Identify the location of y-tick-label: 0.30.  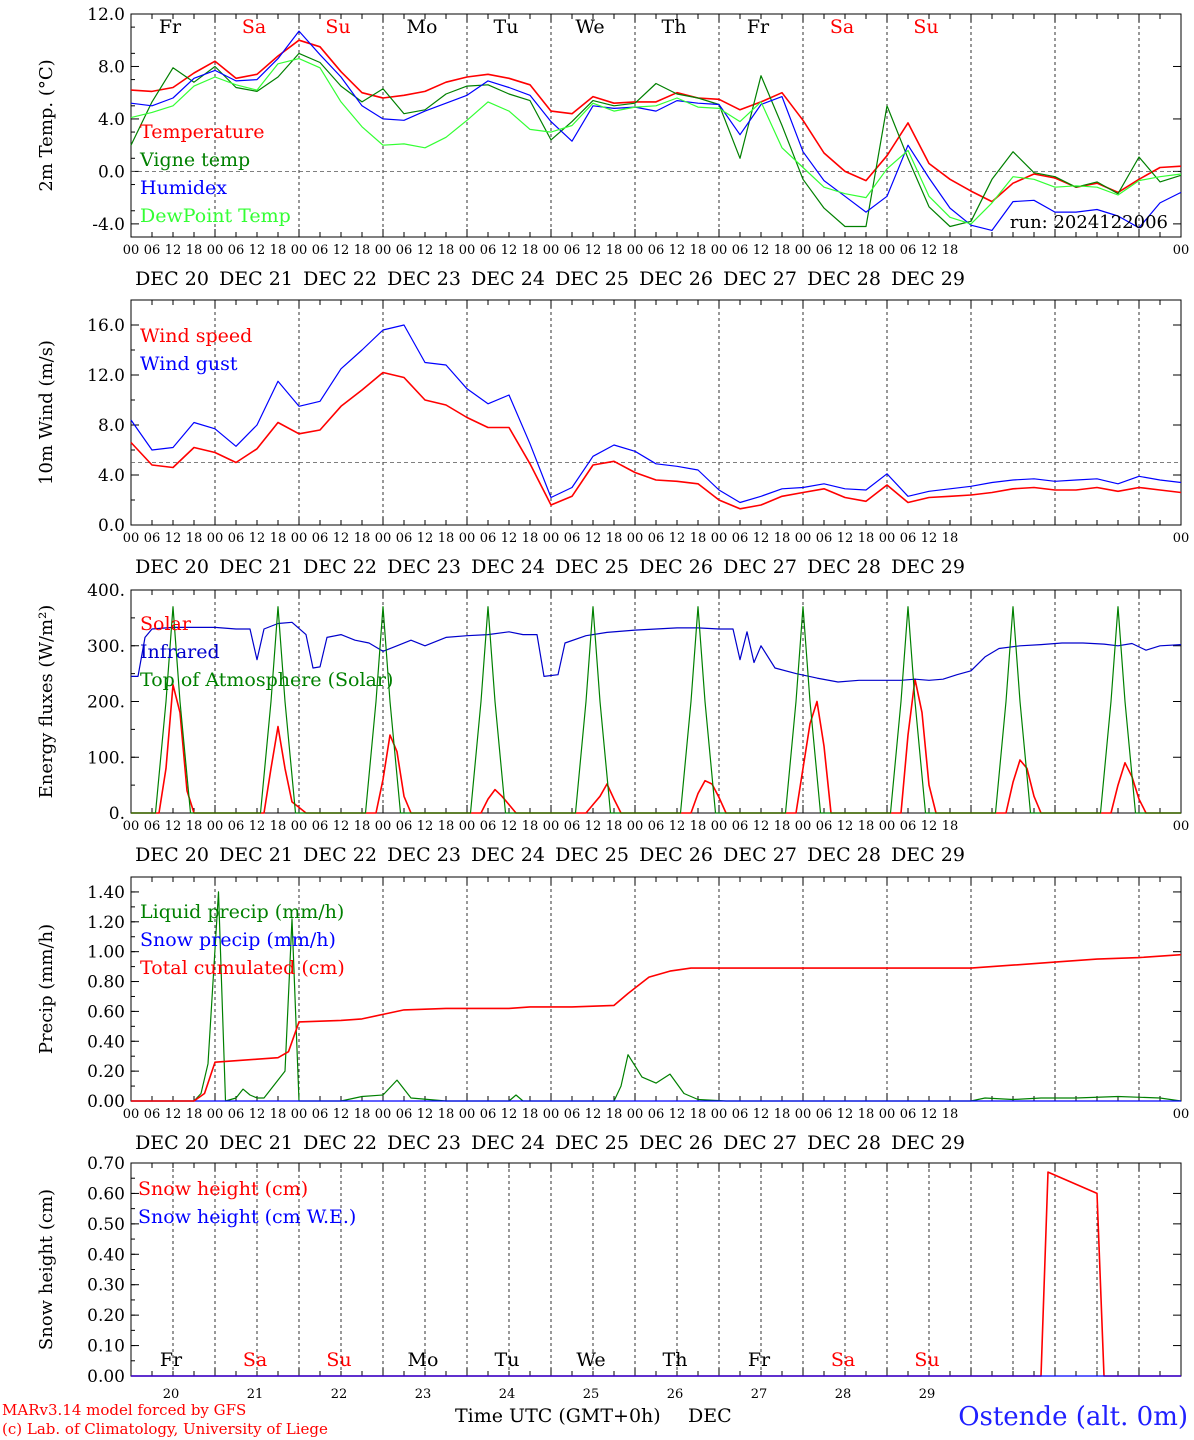
(106, 1286).